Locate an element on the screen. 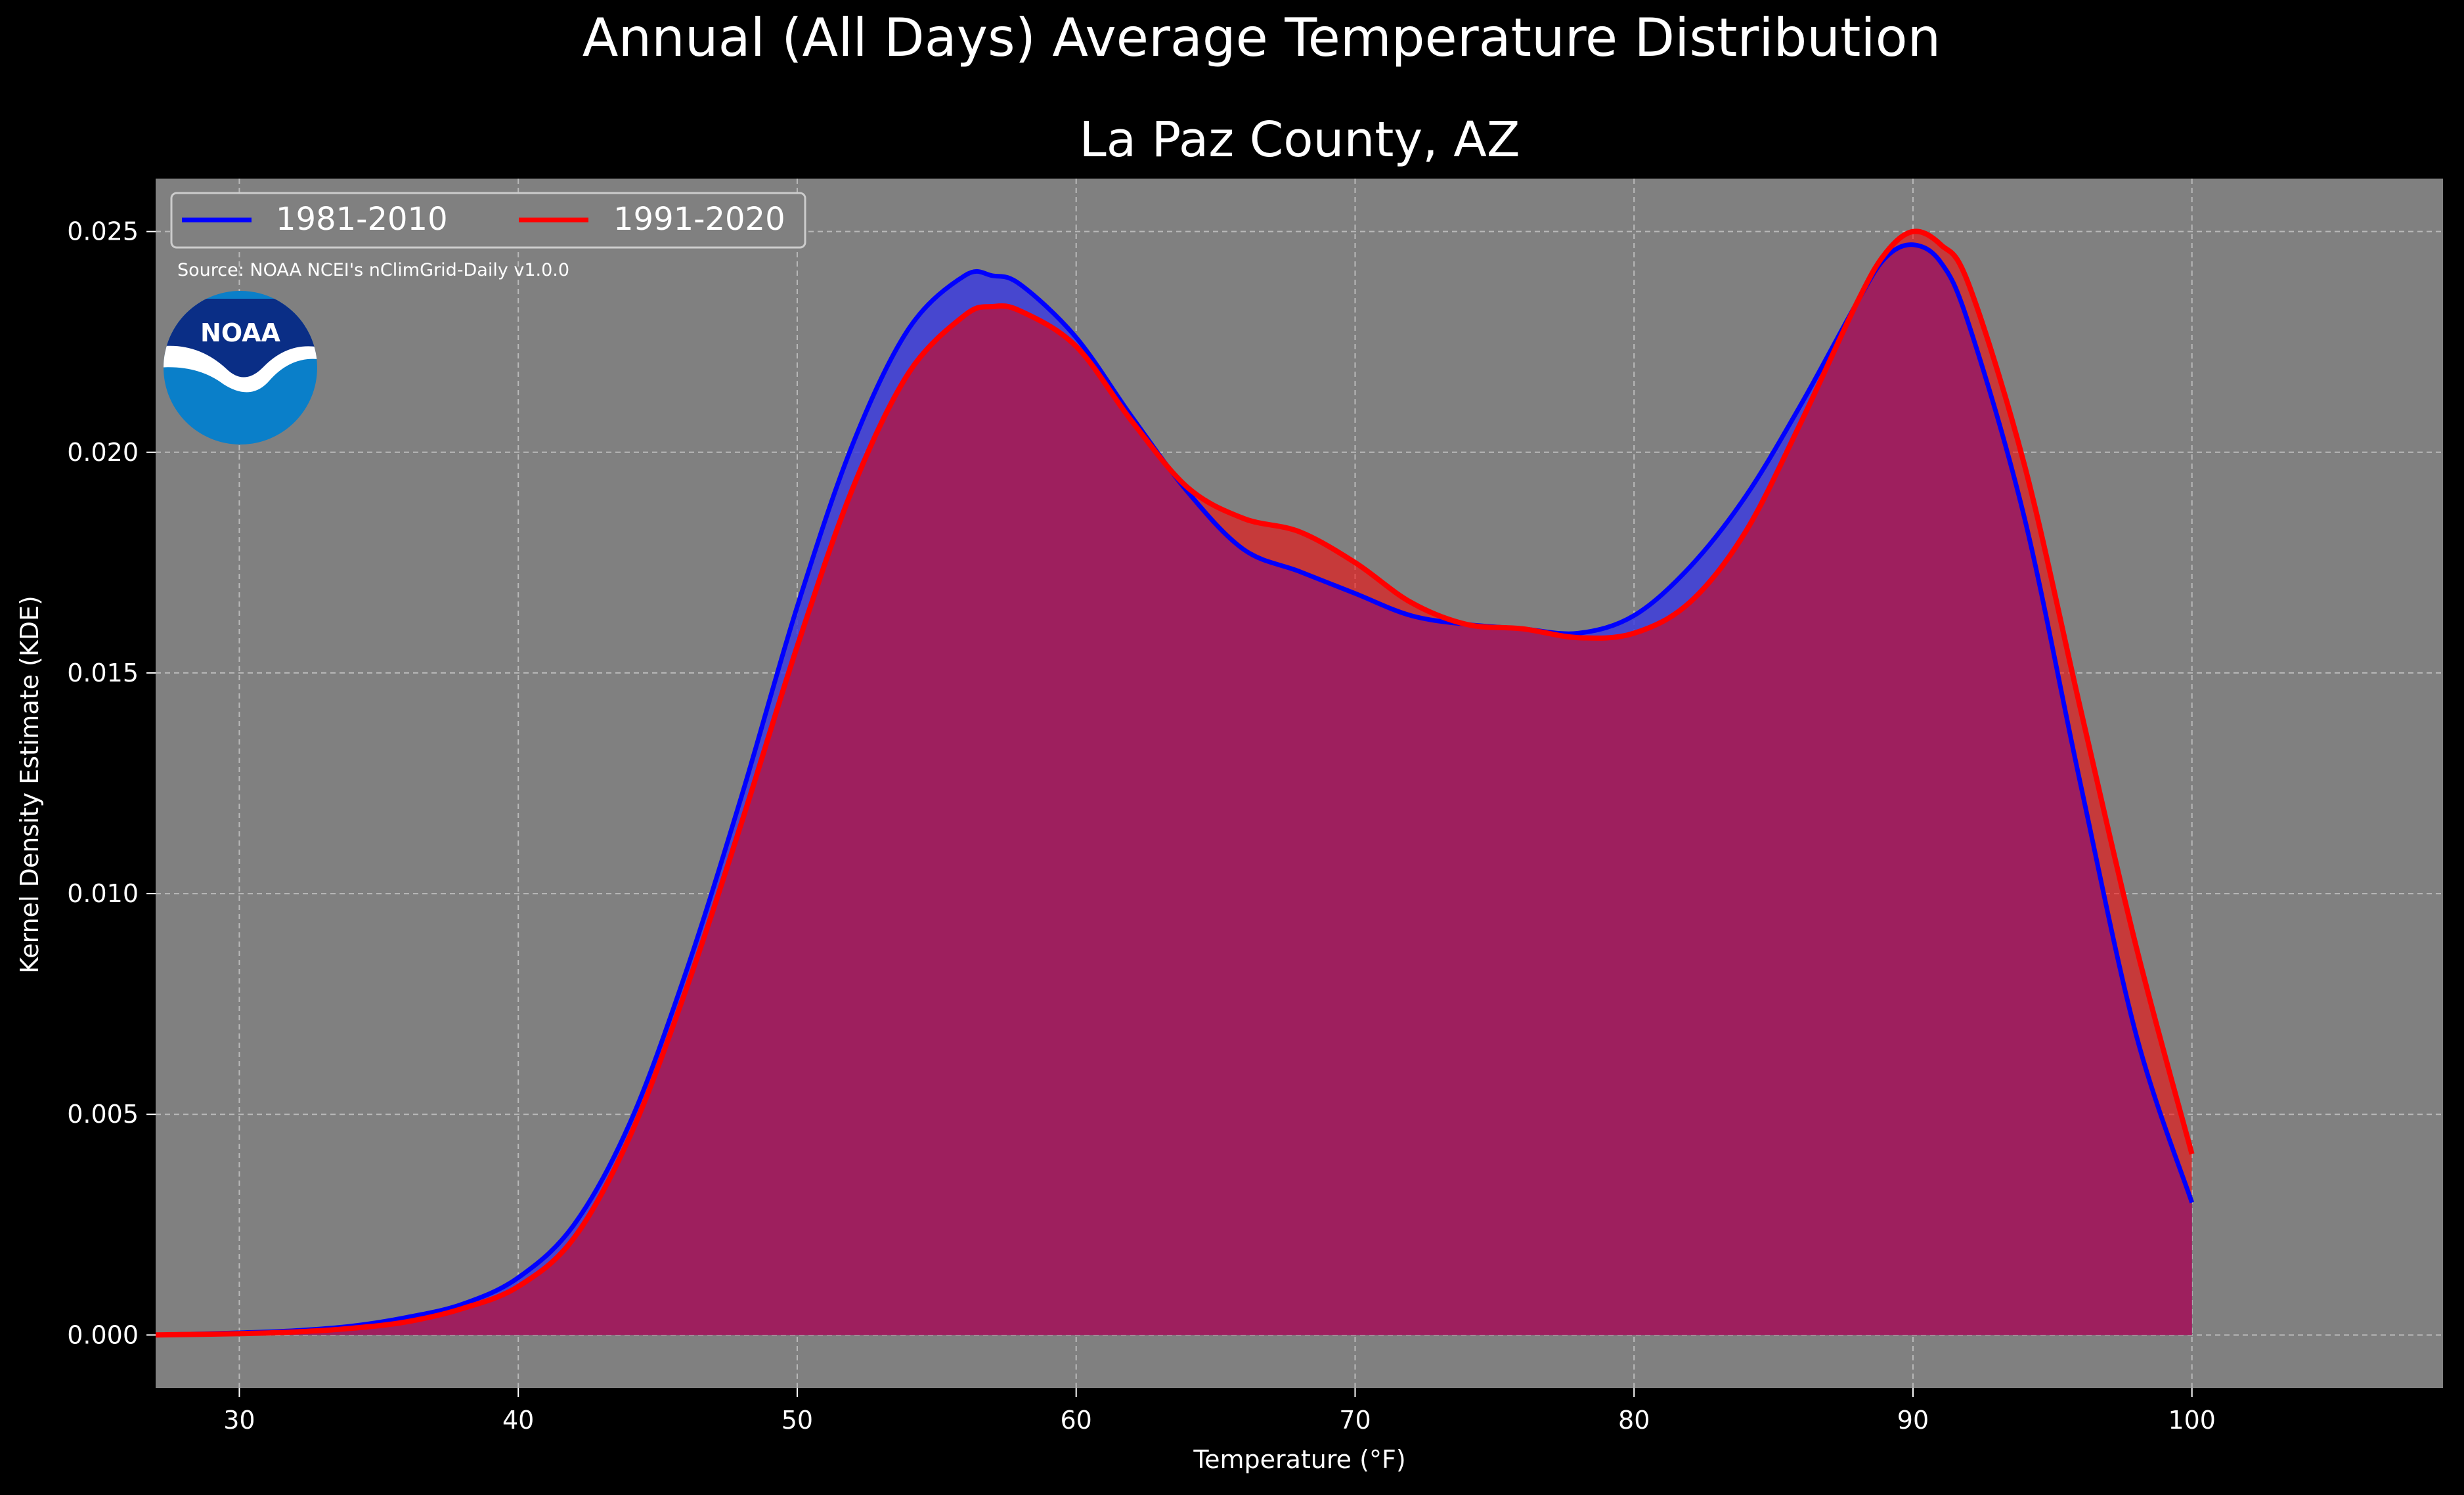 This screenshot has width=2464, height=1495. noaa-logo: NOAA is located at coordinates (240, 367).